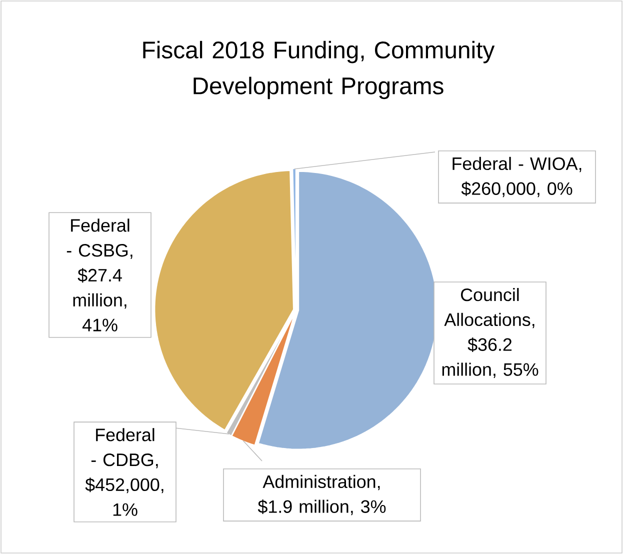  What do you see at coordinates (319, 70) in the screenshot?
I see `chart-title: Fiscal 2018 Funding, Community Development Programs` at bounding box center [319, 70].